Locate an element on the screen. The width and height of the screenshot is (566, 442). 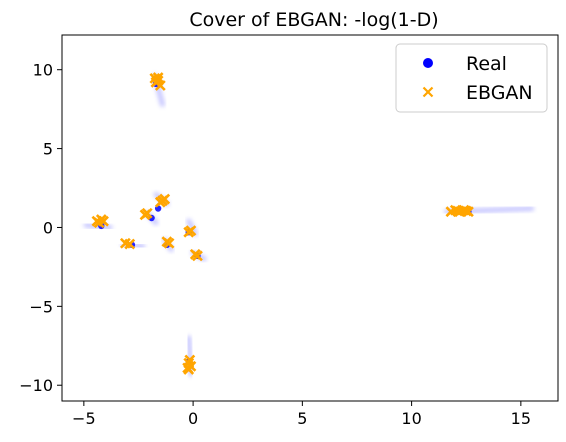
x-tick-label: 0 is located at coordinates (193, 418).